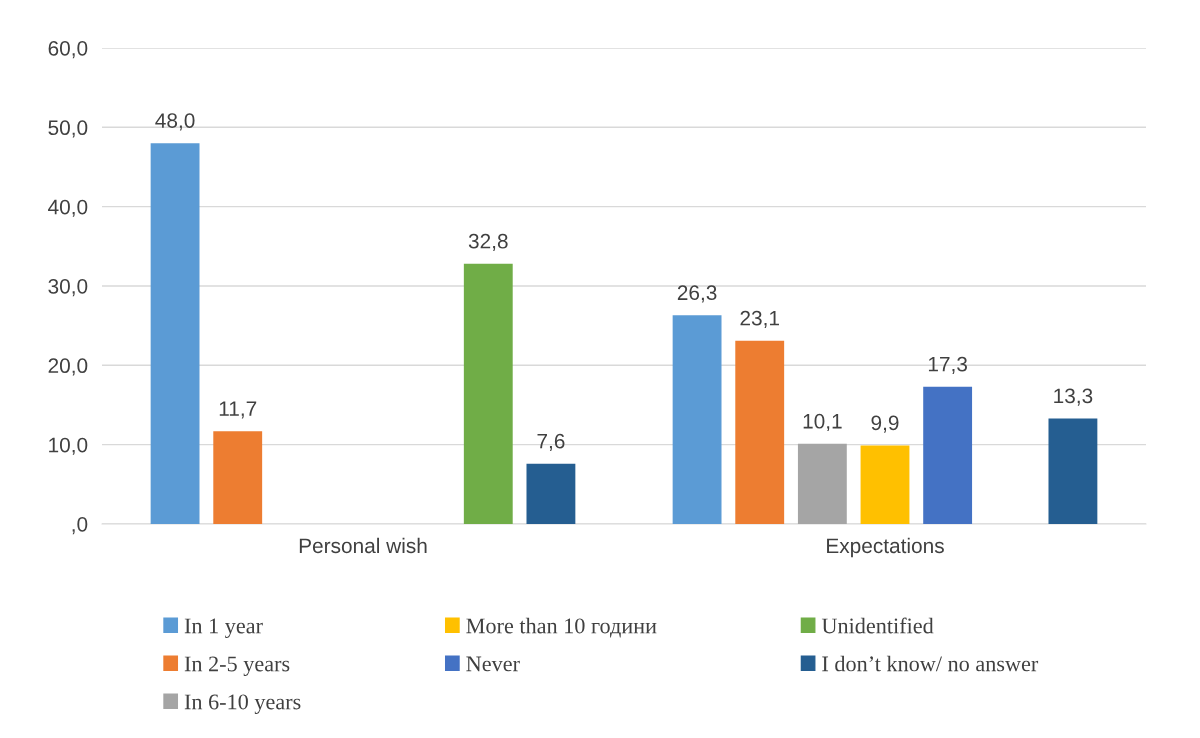 This screenshot has width=1200, height=738. Describe the element at coordinates (488, 242) in the screenshot. I see `data-label: 32,8` at that location.